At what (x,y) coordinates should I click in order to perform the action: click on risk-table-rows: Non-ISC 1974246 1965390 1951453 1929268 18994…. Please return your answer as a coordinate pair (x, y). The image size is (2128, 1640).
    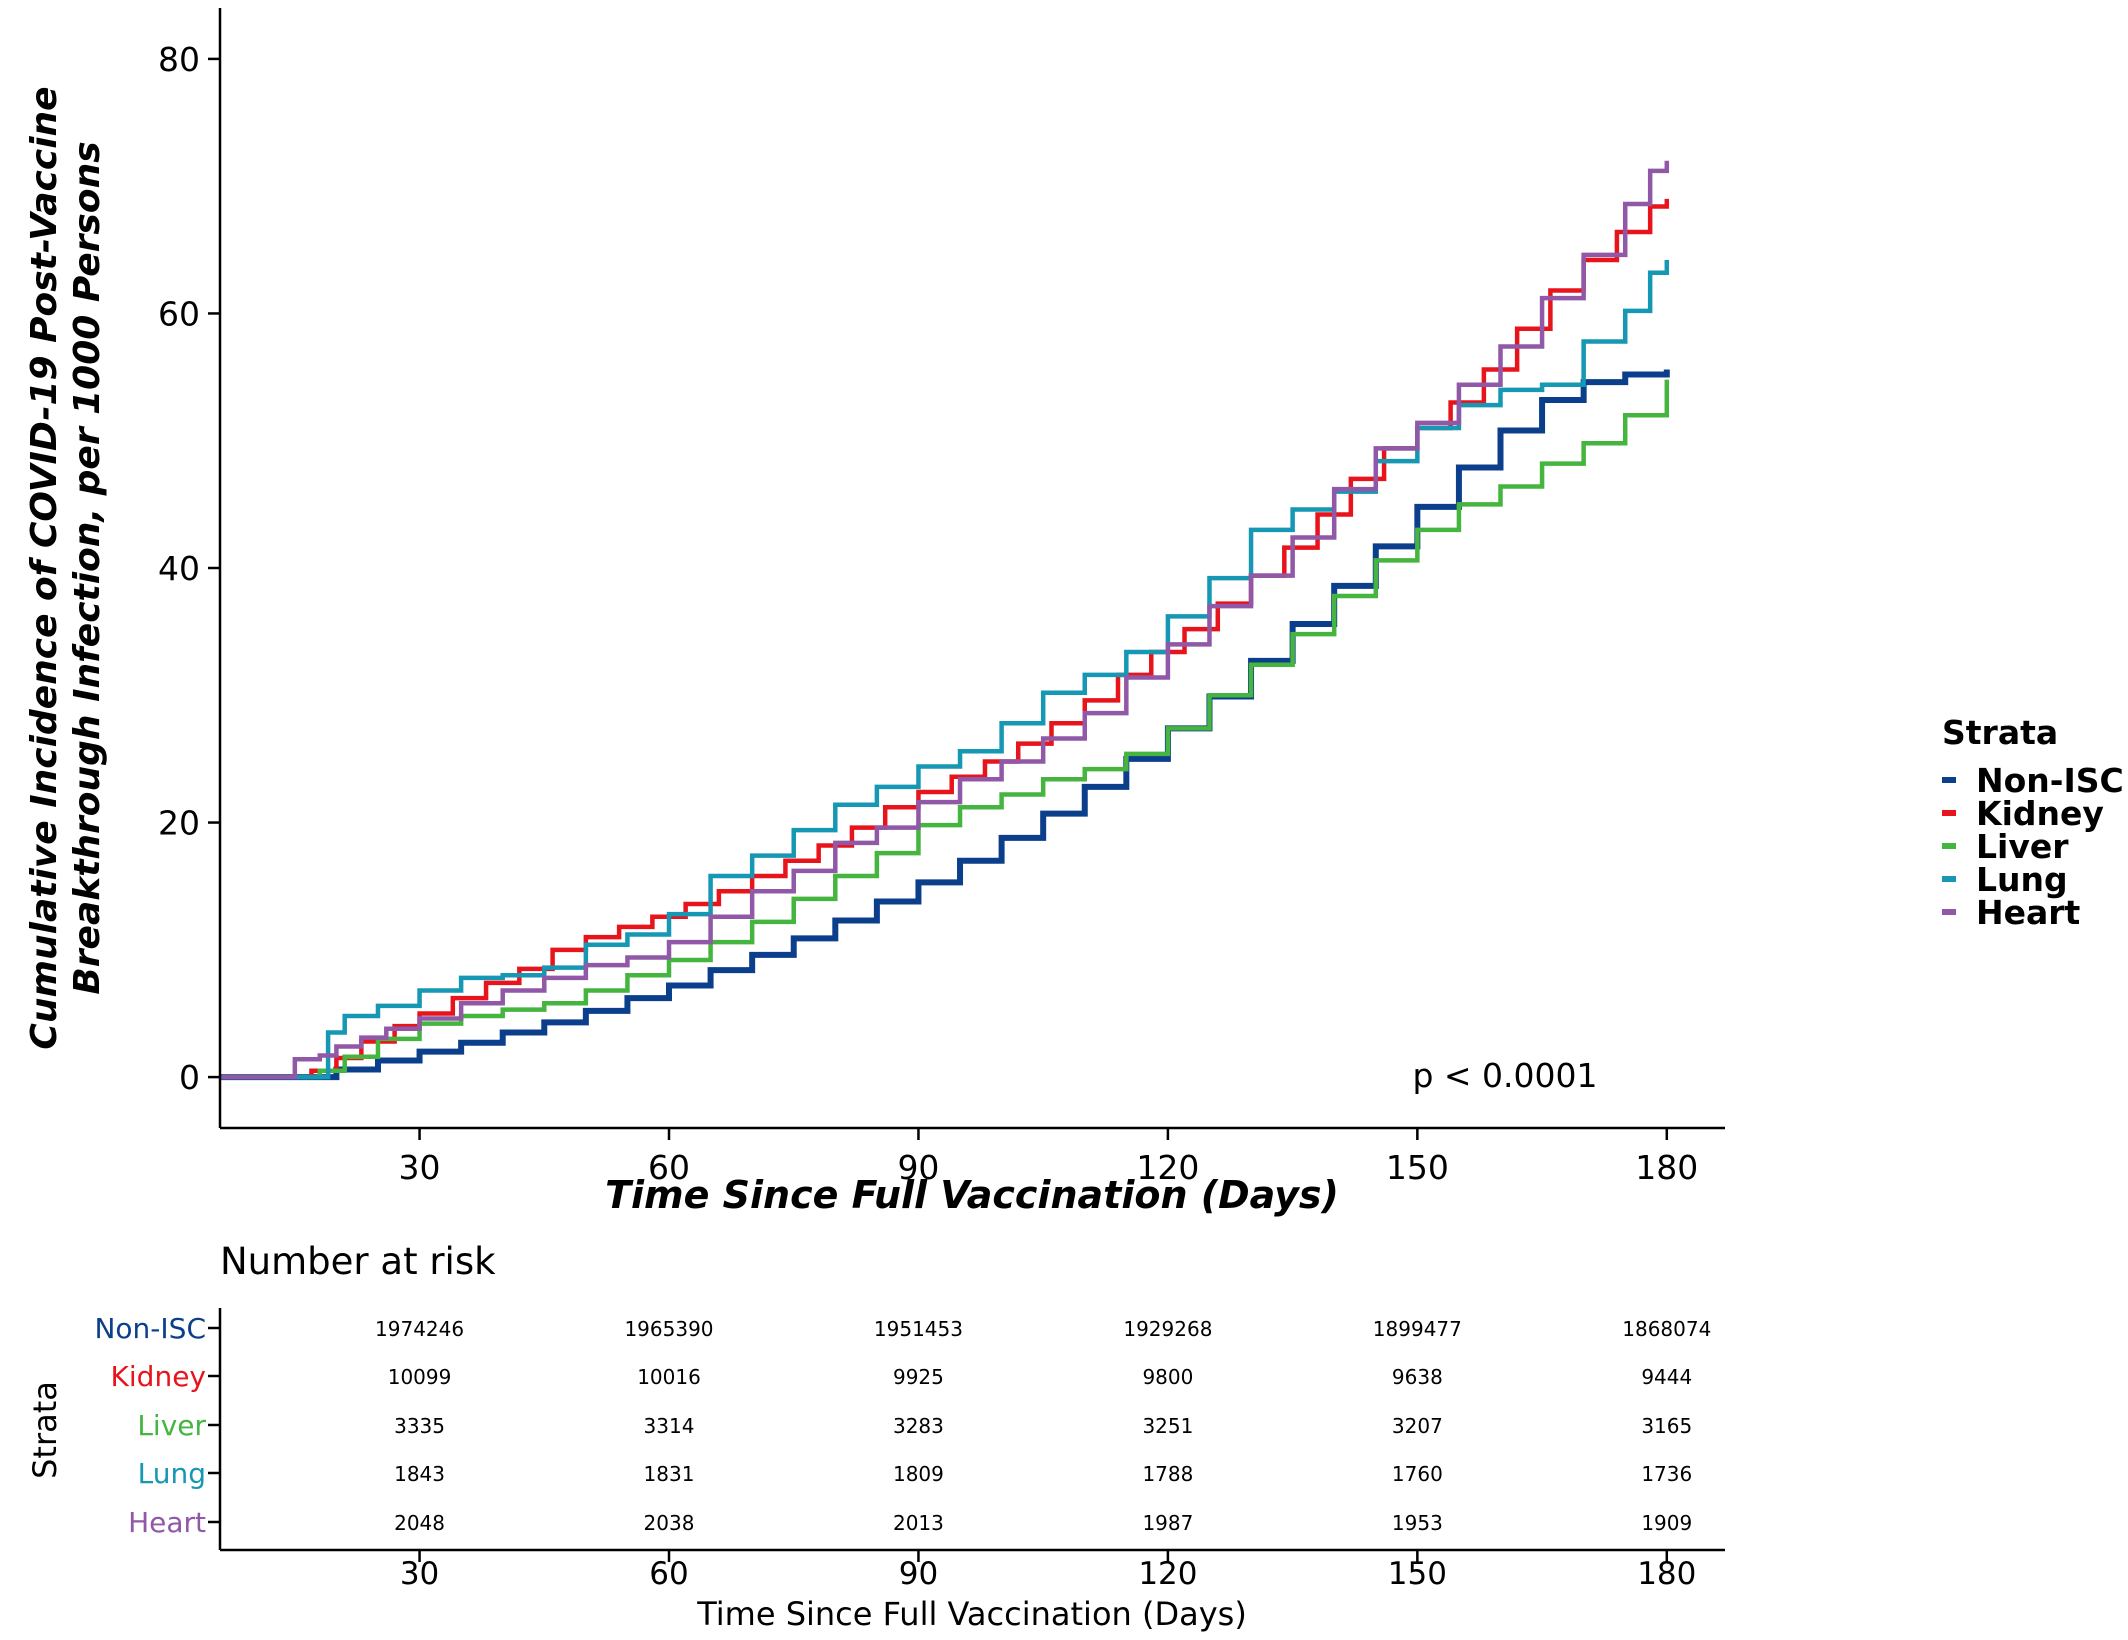
    Looking at the image, I should click on (902, 1425).